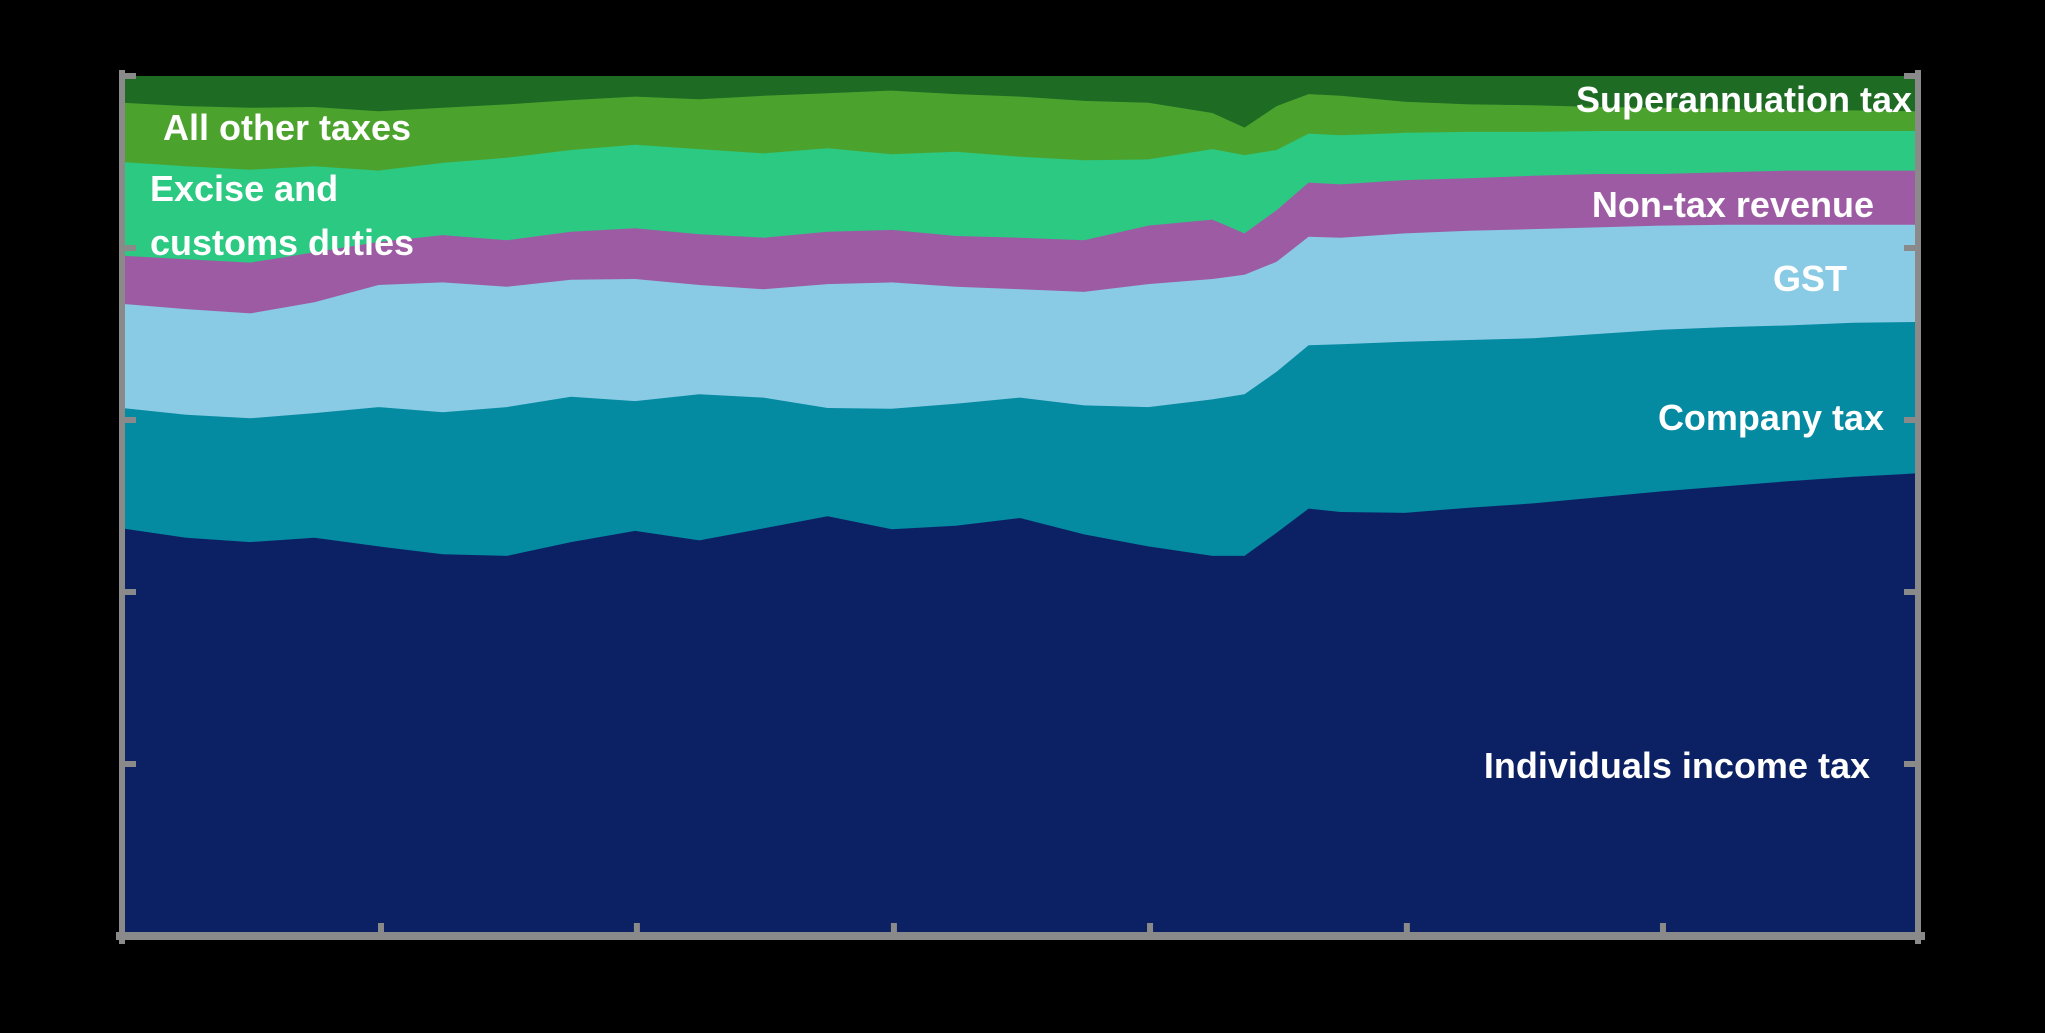  What do you see at coordinates (1020, 936) in the screenshot?
I see `x-axis-spine` at bounding box center [1020, 936].